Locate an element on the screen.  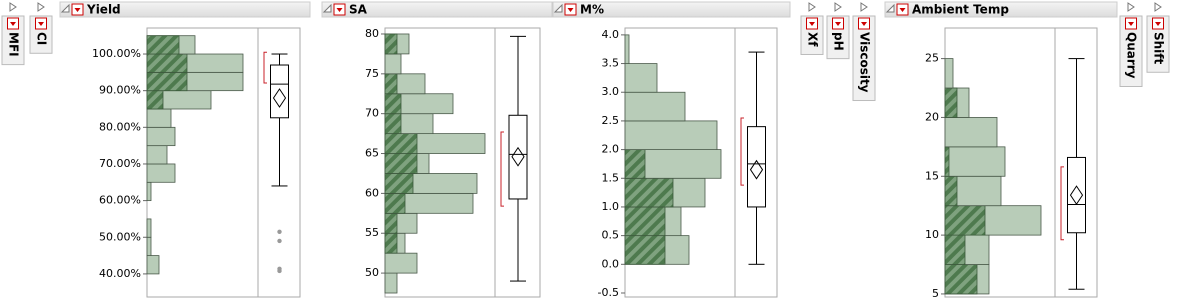
panel-title: Ambient Temp is located at coordinates (960, 10).